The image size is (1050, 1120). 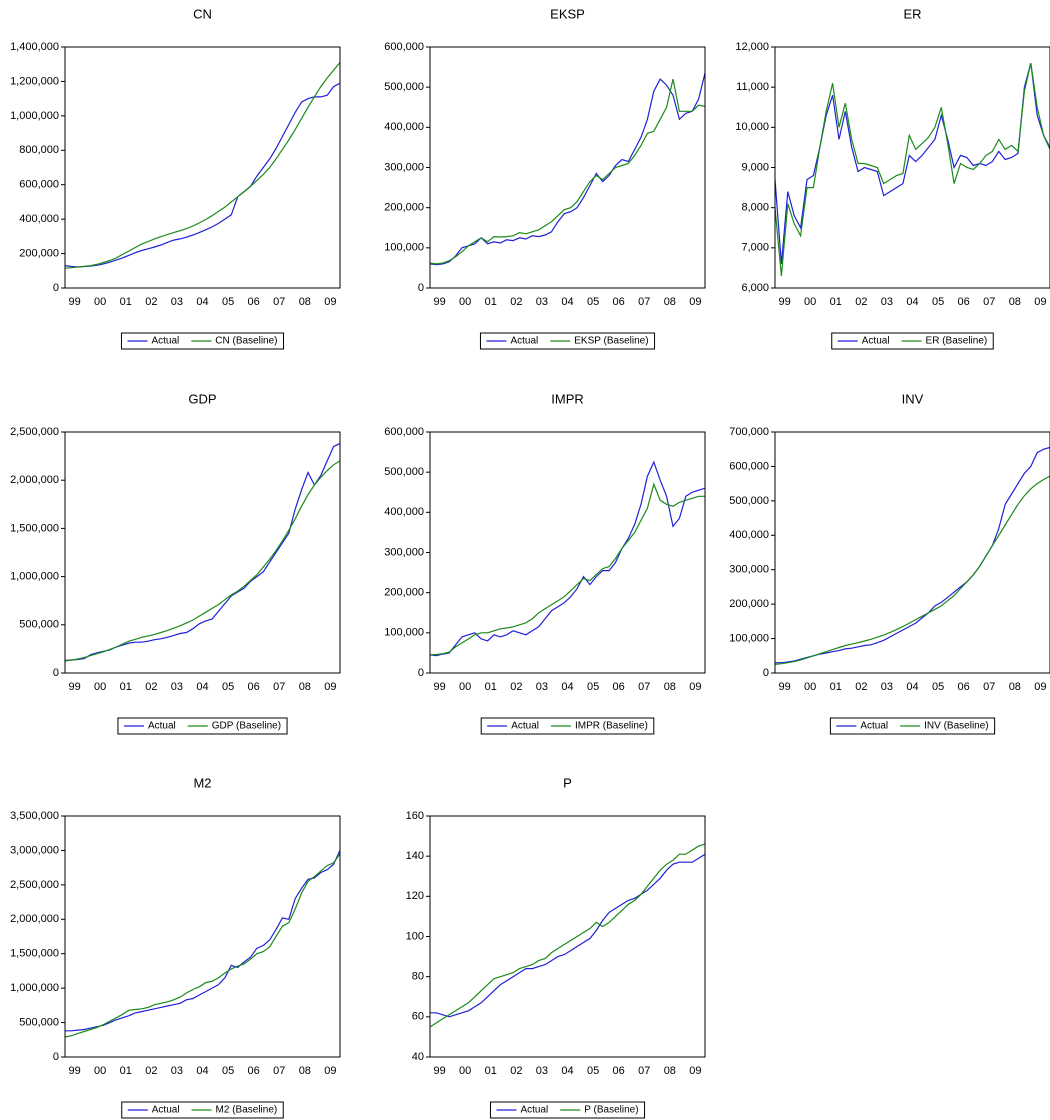 I want to click on y-tick-label: 11,000, so click(x=752, y=87).